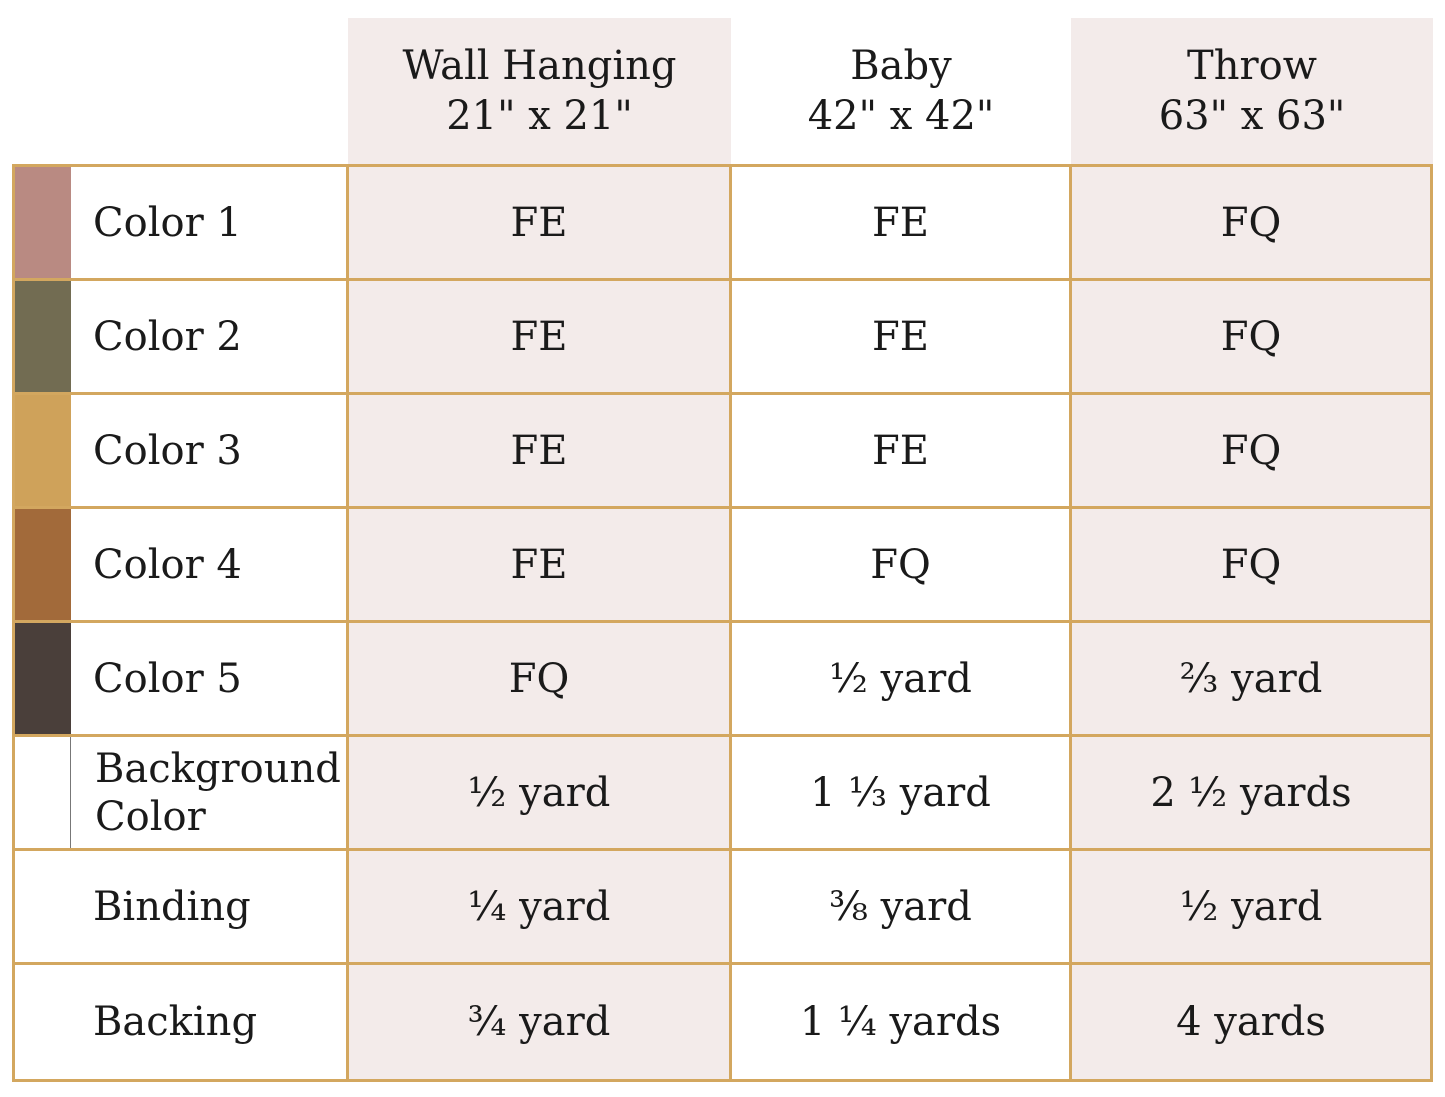 This screenshot has height=1097, width=1445. Describe the element at coordinates (540, 678) in the screenshot. I see `cell-wall-hanging: FQ` at that location.